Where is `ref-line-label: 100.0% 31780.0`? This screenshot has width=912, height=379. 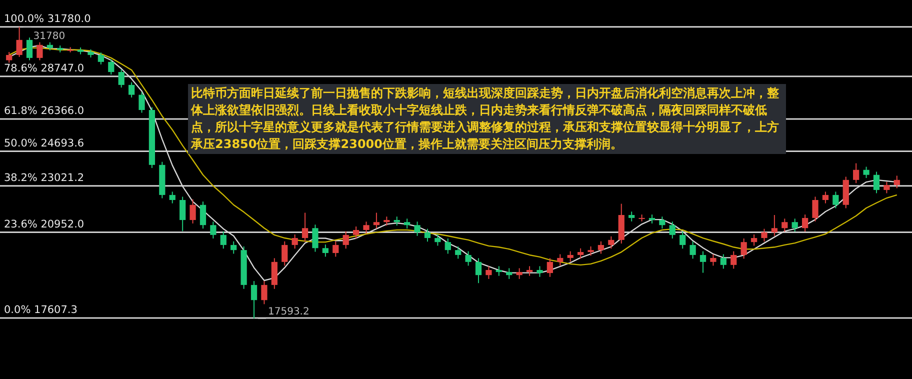 ref-line-label: 100.0% 31780.0 is located at coordinates (47, 18).